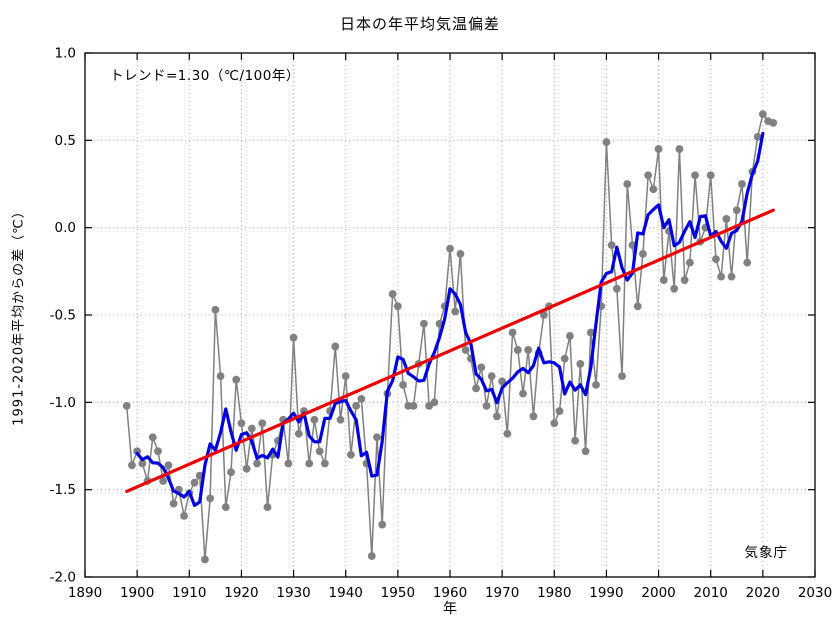 This screenshot has width=840, height=630. I want to click on svg-text: -1.0, so click(63, 403).